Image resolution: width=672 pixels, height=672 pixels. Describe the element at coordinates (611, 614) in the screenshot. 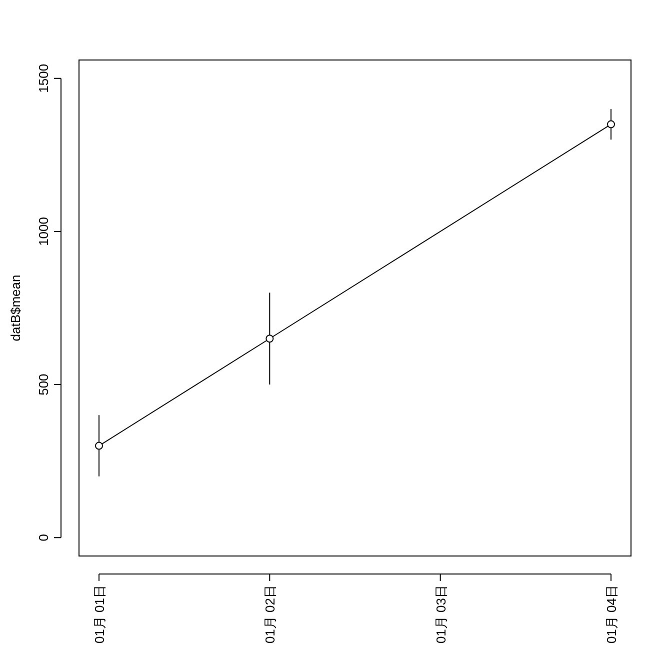

I see `xtick: 01月 04日` at that location.